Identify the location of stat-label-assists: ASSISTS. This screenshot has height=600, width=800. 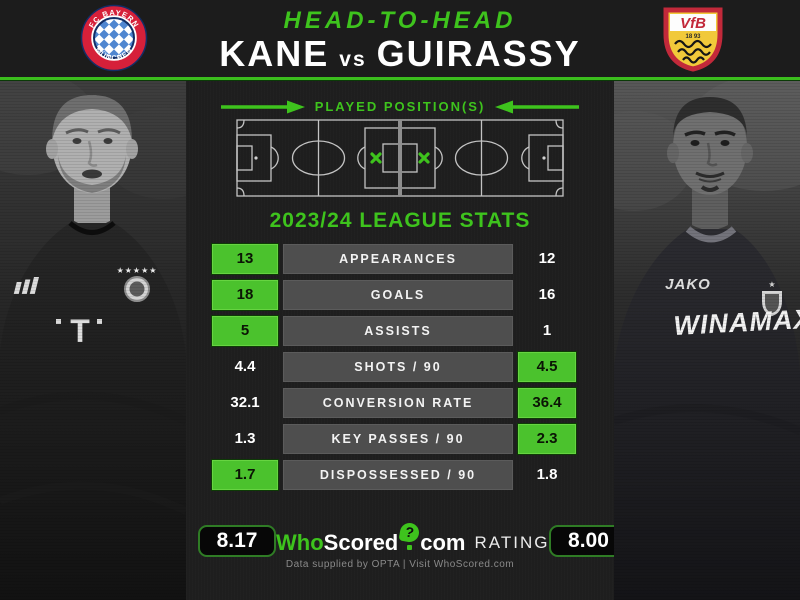
(398, 331).